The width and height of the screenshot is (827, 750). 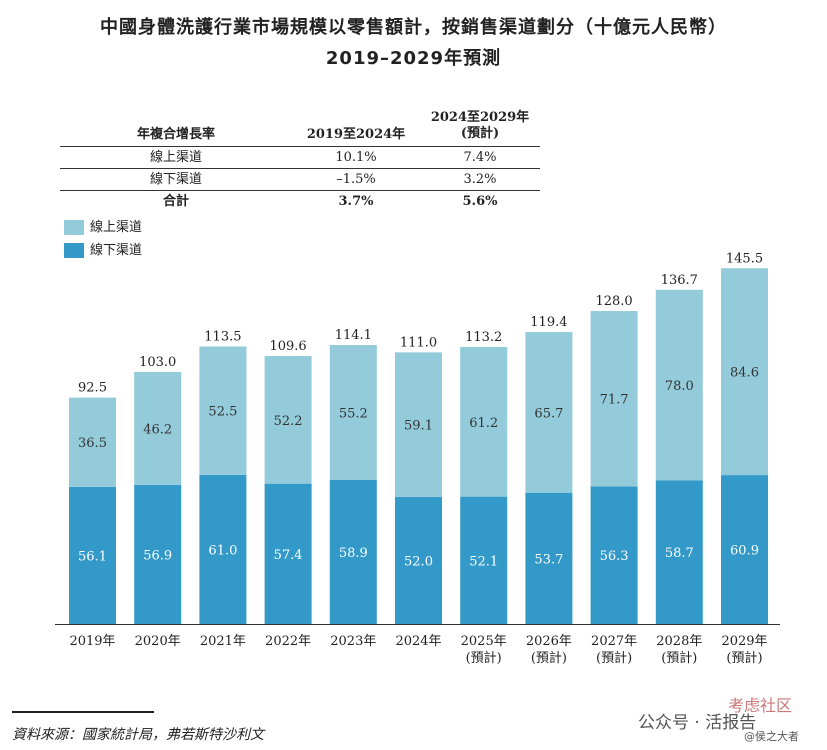 I want to click on data-label-total: 145.5, so click(x=744, y=258).